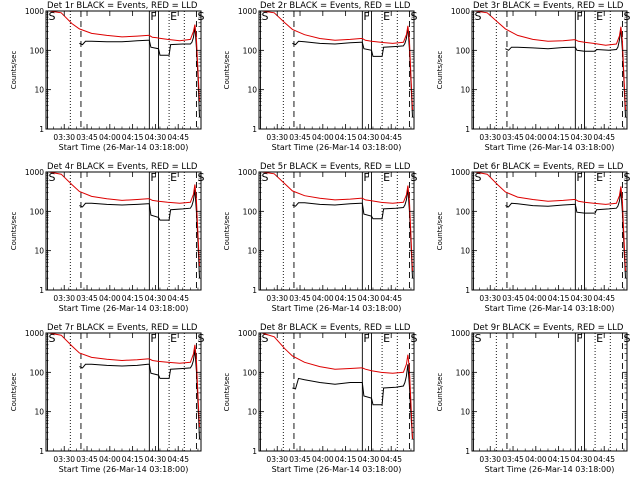 Image resolution: width=640 pixels, height=480 pixels. I want to click on panel-title: Det 6r BLACK = Events, RED = LLD, so click(548, 167).